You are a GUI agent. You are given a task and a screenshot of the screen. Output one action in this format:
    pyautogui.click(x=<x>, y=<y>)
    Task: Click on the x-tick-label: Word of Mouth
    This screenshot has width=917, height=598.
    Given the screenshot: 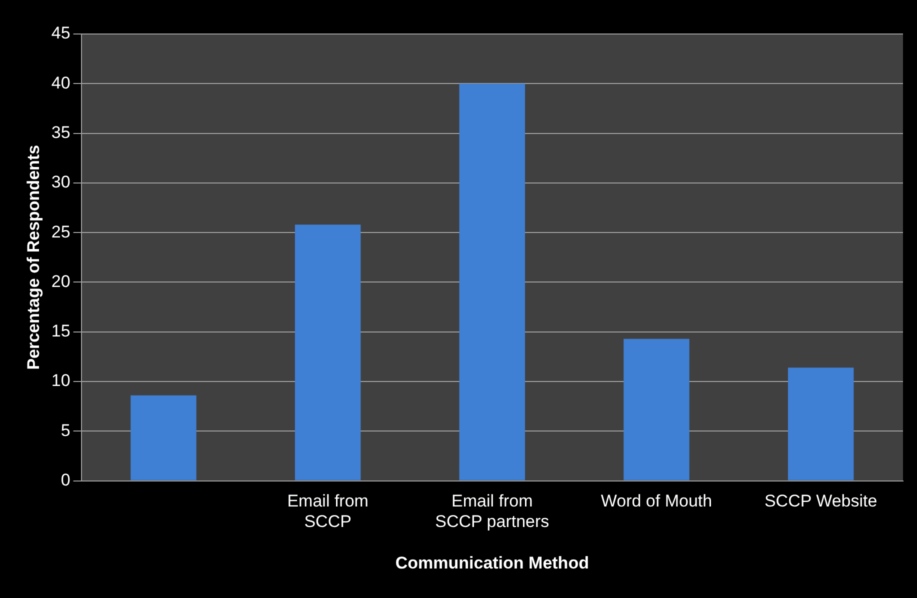 What is the action you would take?
    pyautogui.click(x=656, y=501)
    